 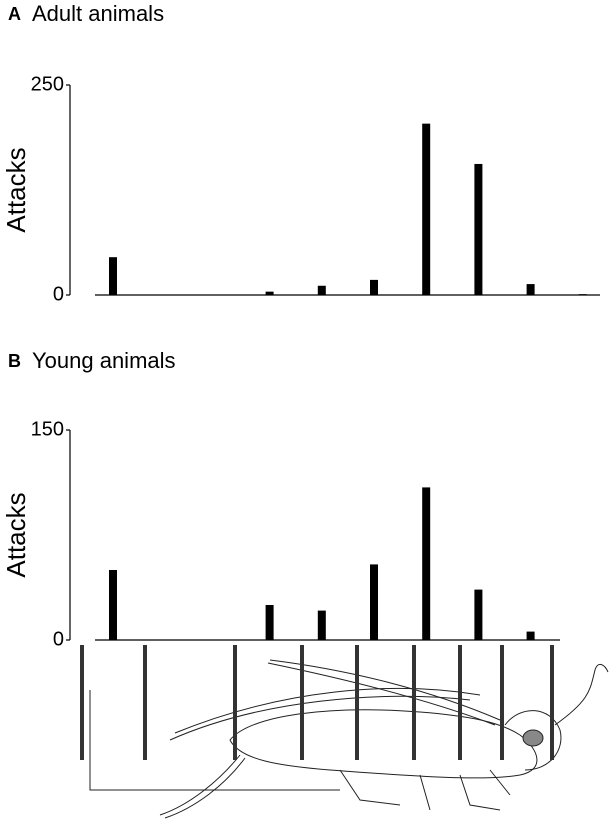 I want to click on cricket-head, so click(x=533, y=740).